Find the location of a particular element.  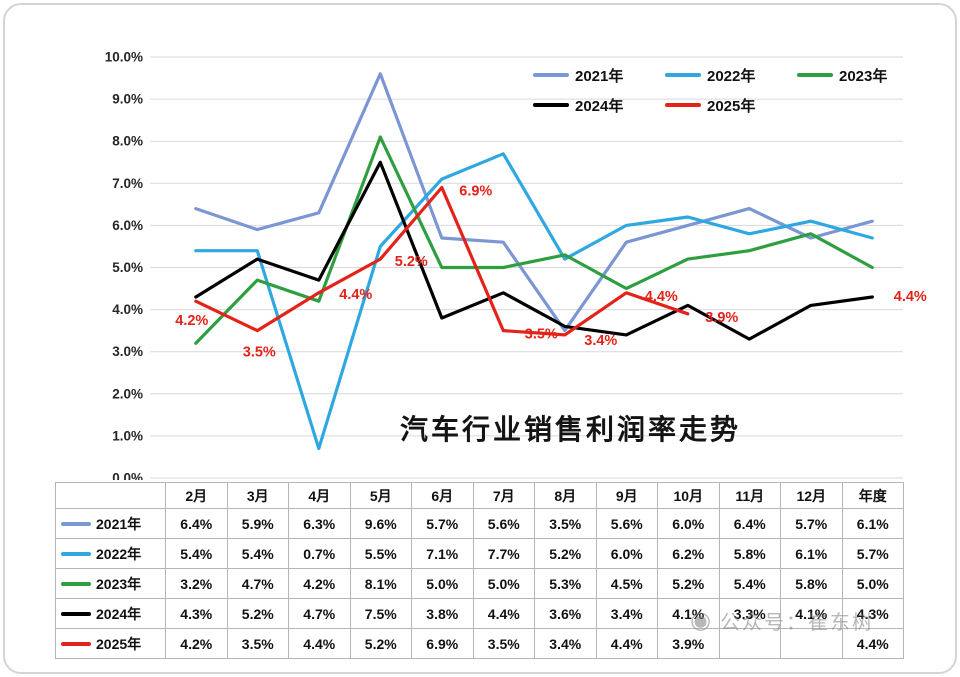

legend-item-2022年: 2022年 is located at coordinates (731, 75).